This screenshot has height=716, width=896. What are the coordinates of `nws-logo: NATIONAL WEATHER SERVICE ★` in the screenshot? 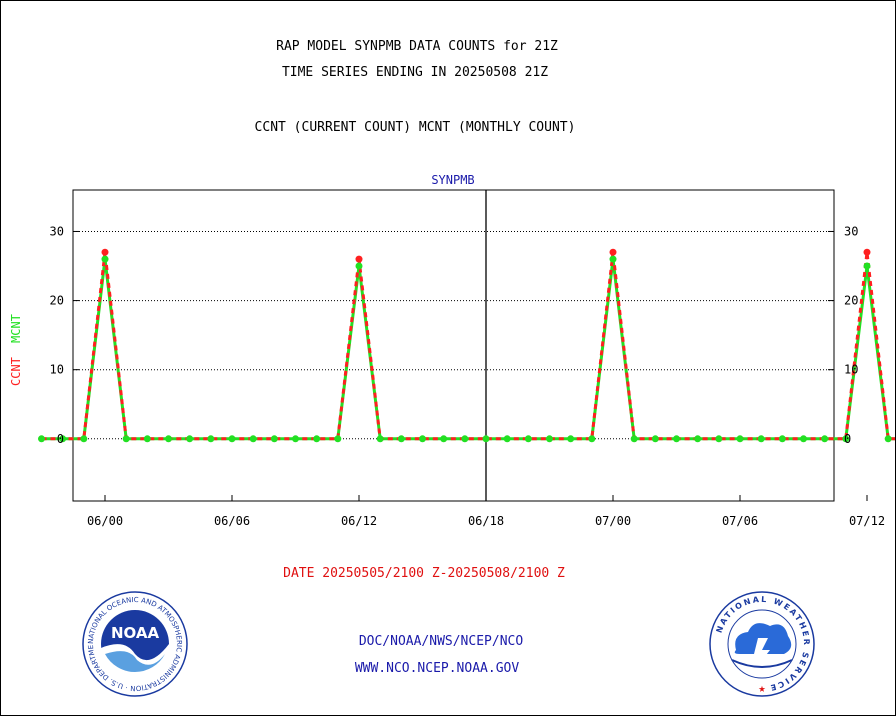 It's located at (762, 644).